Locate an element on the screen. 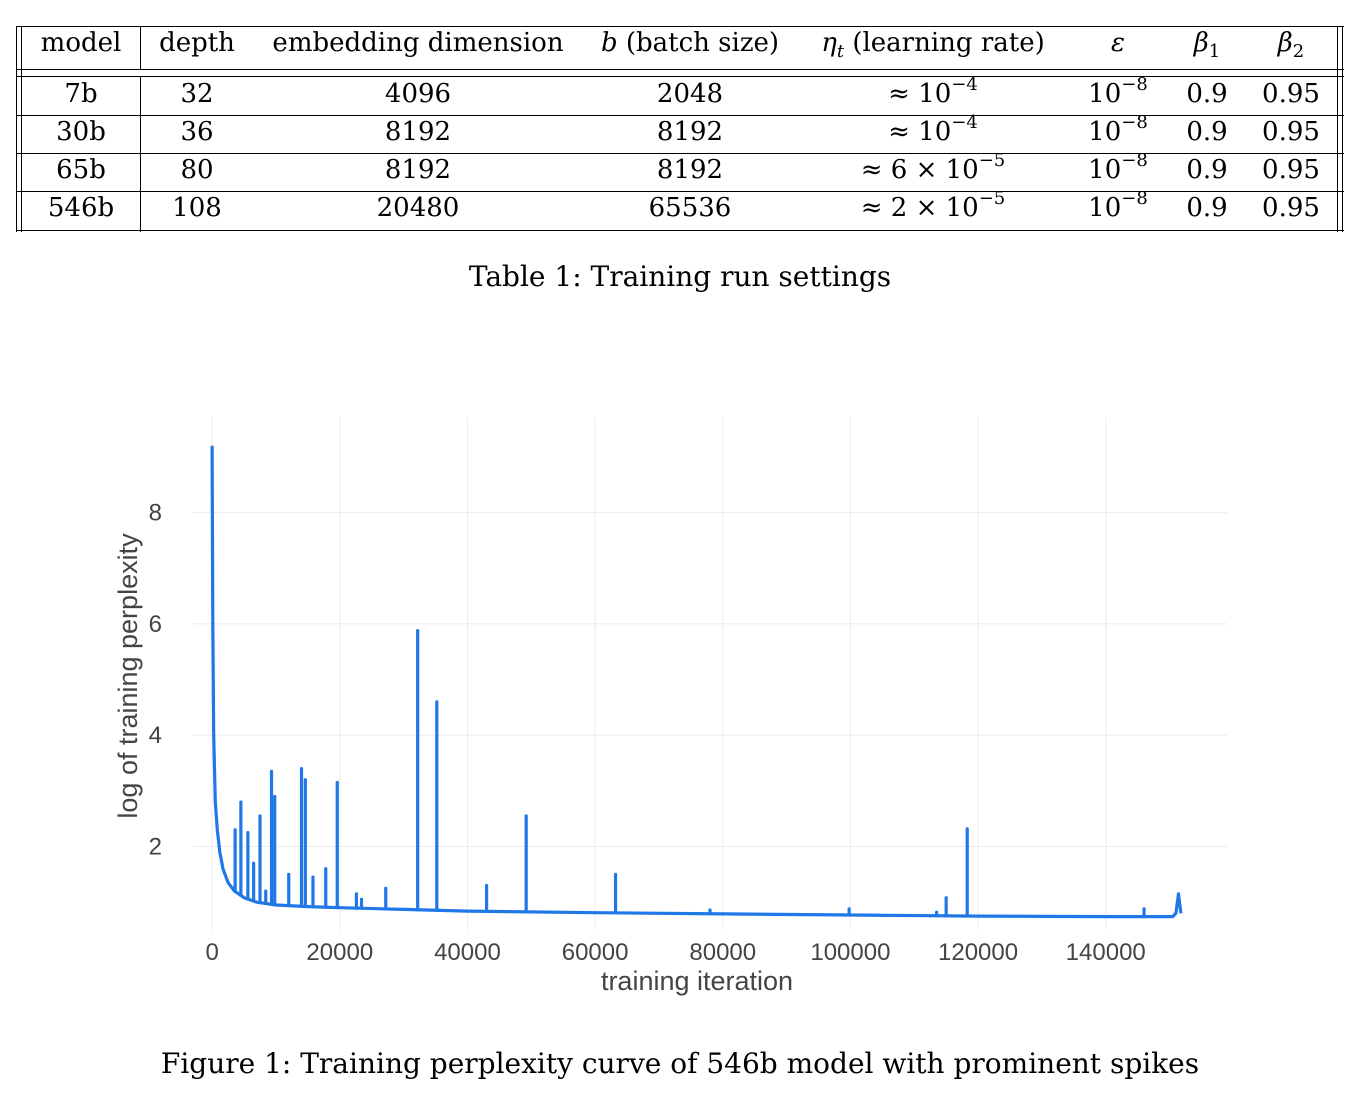 The width and height of the screenshot is (1353, 1097). table-cell: 65b is located at coordinates (81, 170).